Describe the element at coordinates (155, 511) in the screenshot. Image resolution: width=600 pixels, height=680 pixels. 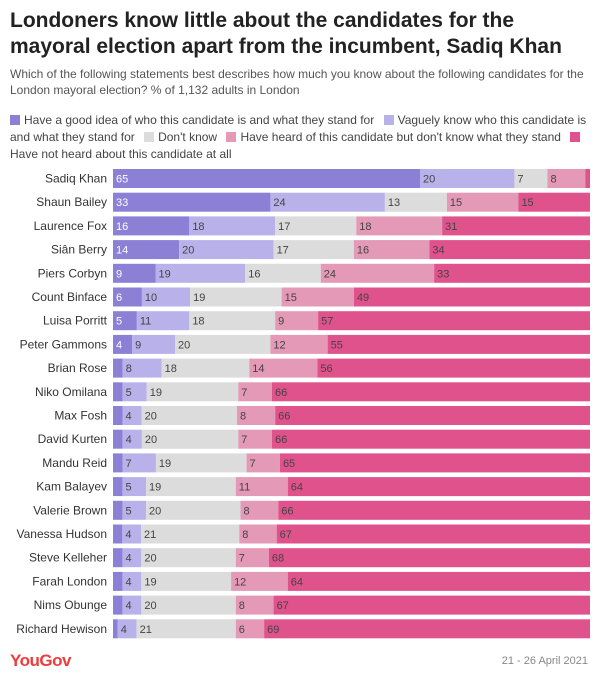
I see `data-label-valerie-brown-dont-know: 20` at that location.